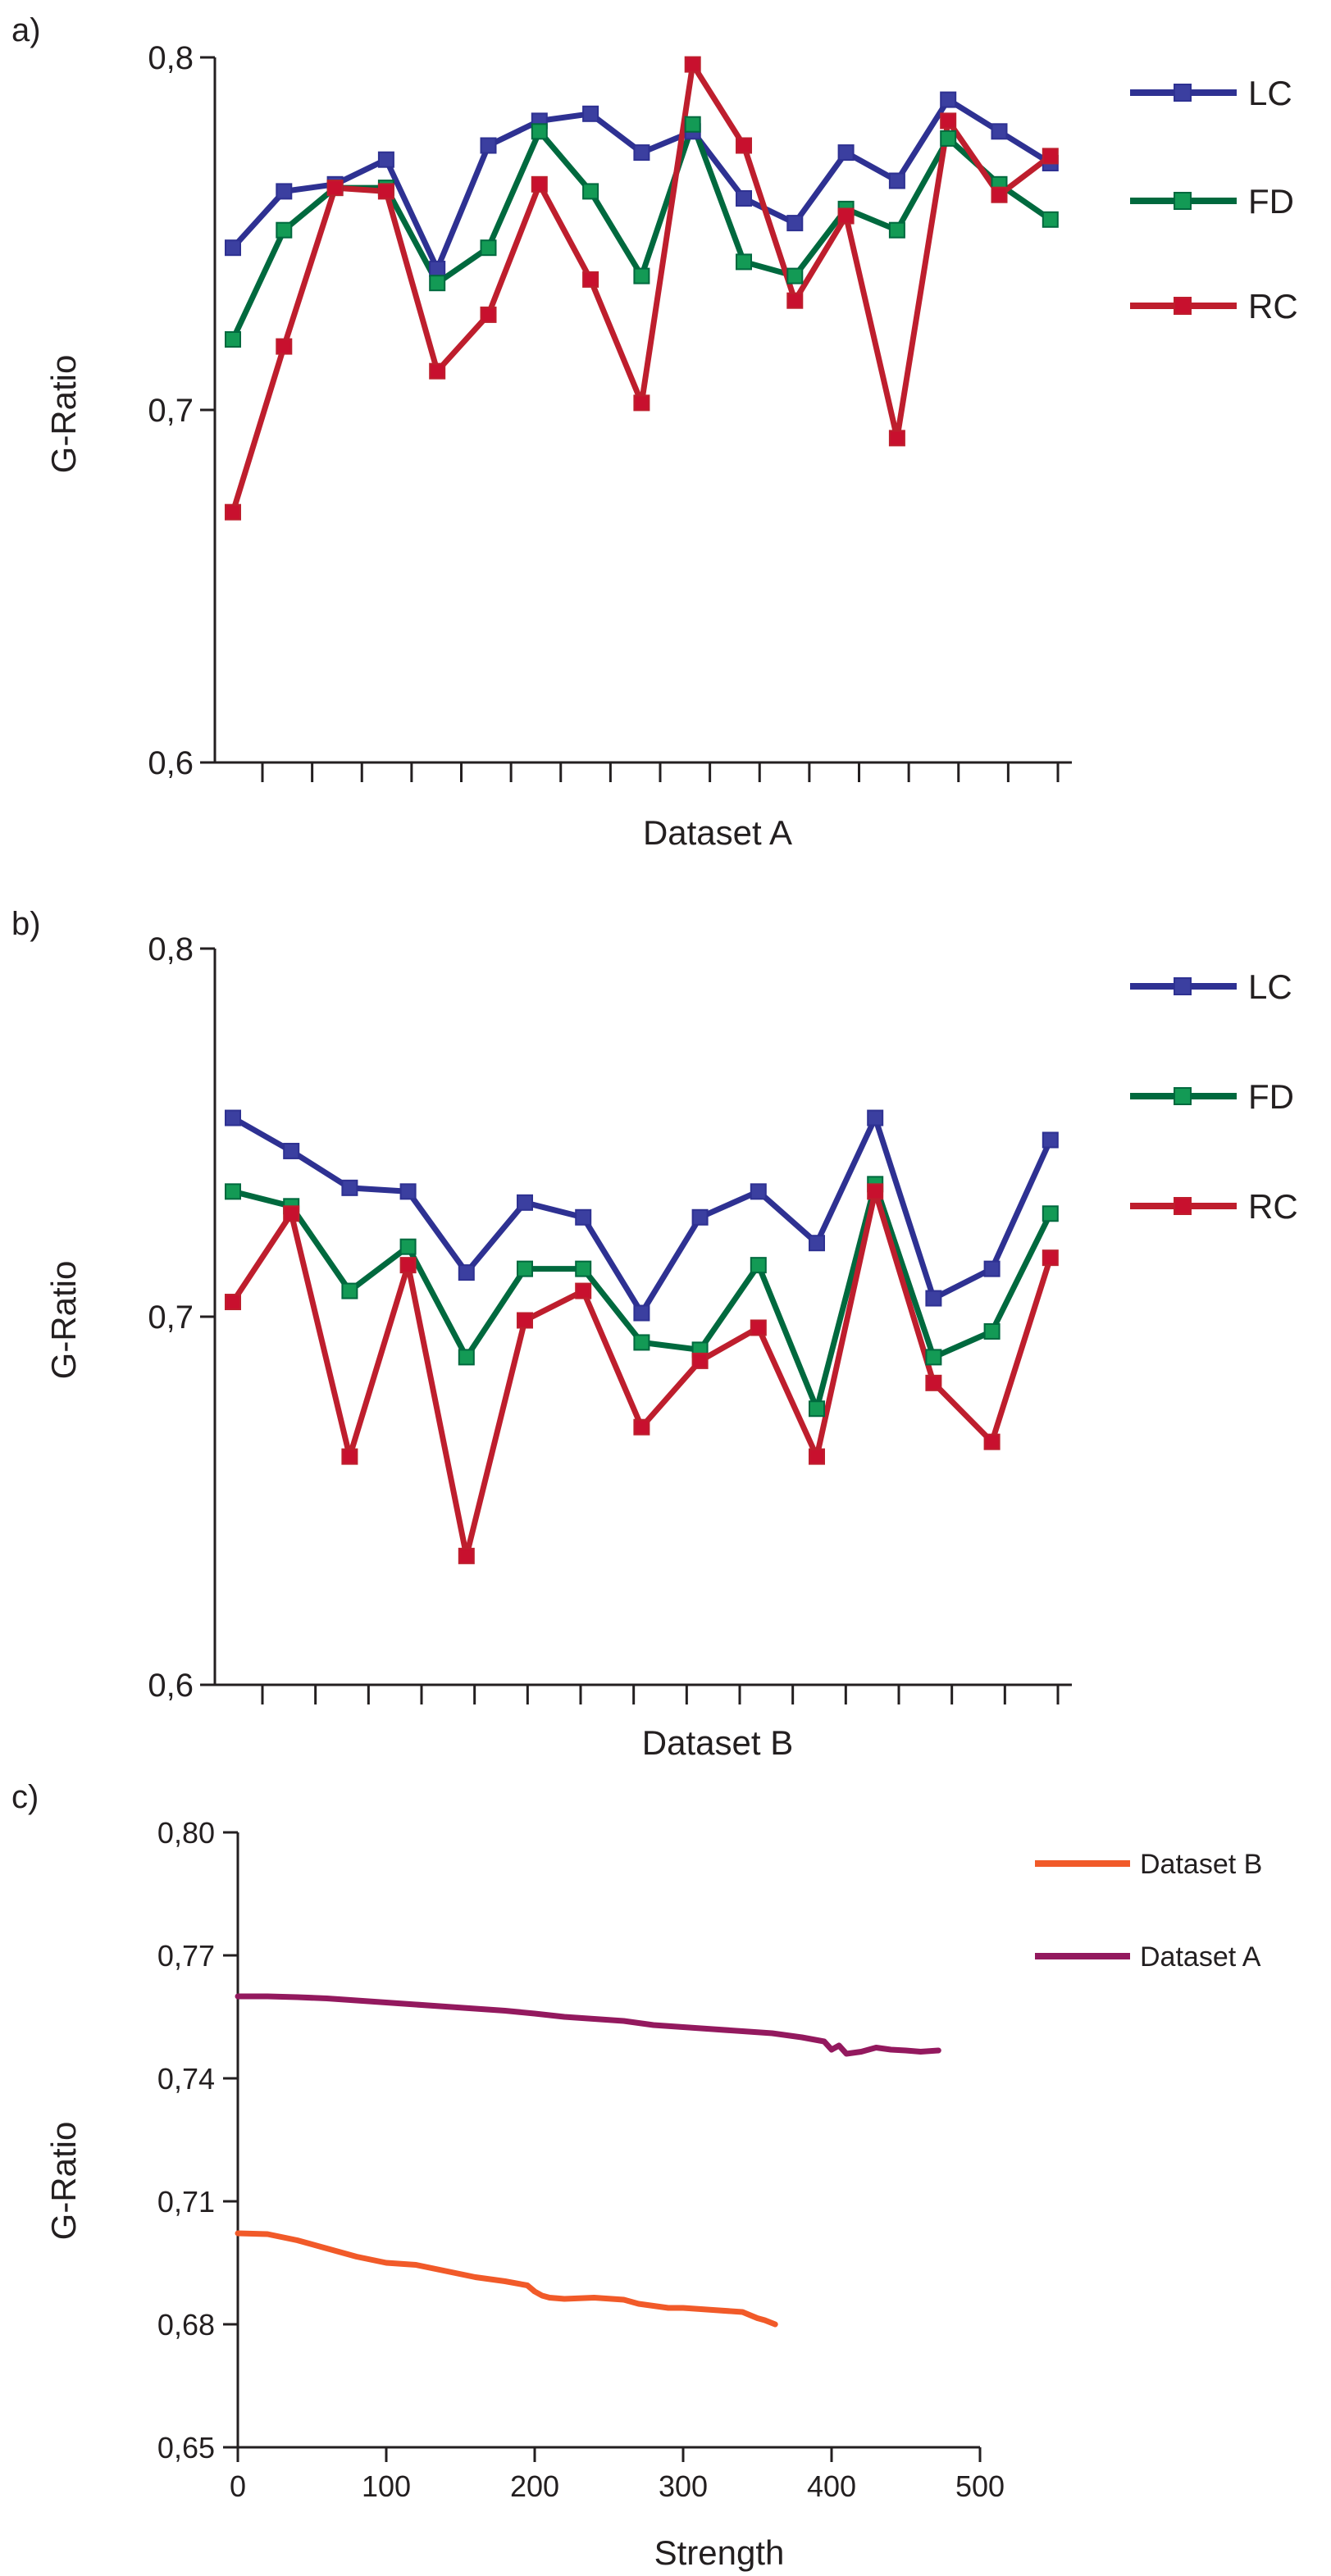 This screenshot has width=1331, height=2576. Describe the element at coordinates (386, 2486) in the screenshot. I see `x-tick-label: 100` at that location.